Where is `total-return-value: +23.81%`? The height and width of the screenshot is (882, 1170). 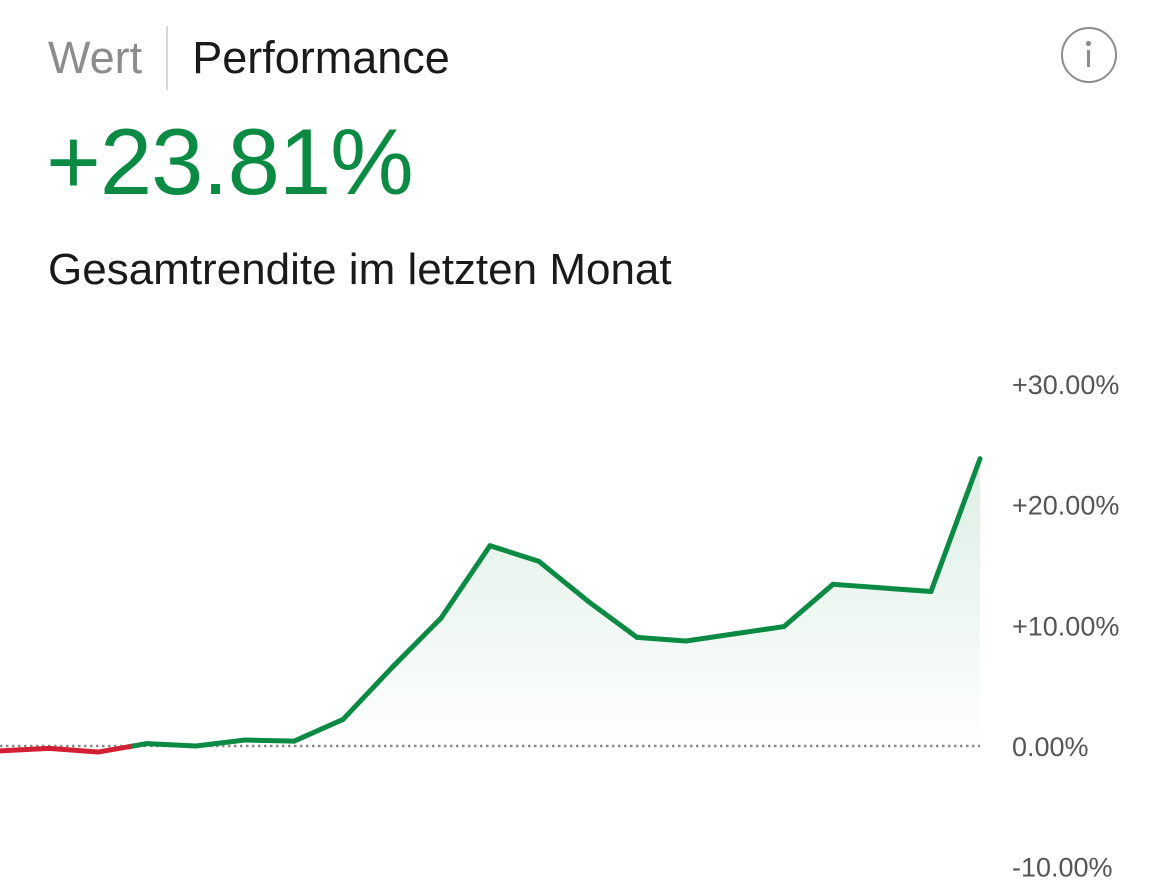 total-return-value: +23.81% is located at coordinates (230, 161).